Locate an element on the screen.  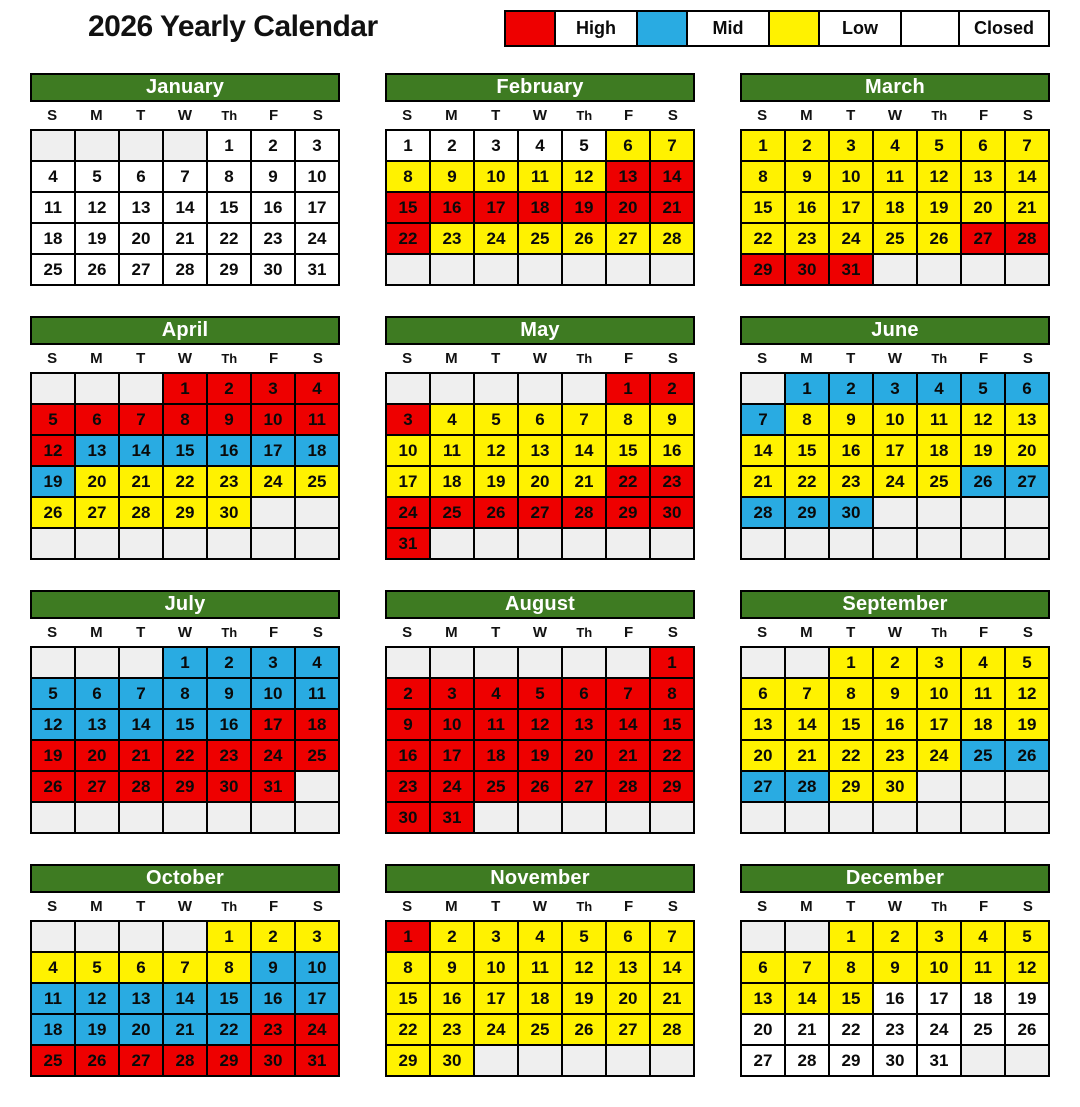
day-cell: 31 is located at coordinates (452, 817).